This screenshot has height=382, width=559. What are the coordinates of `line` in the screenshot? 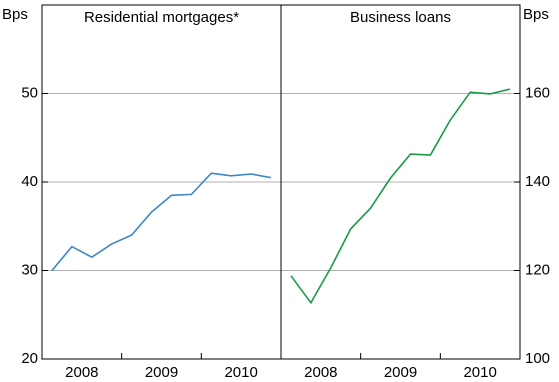 It's located at (161, 222).